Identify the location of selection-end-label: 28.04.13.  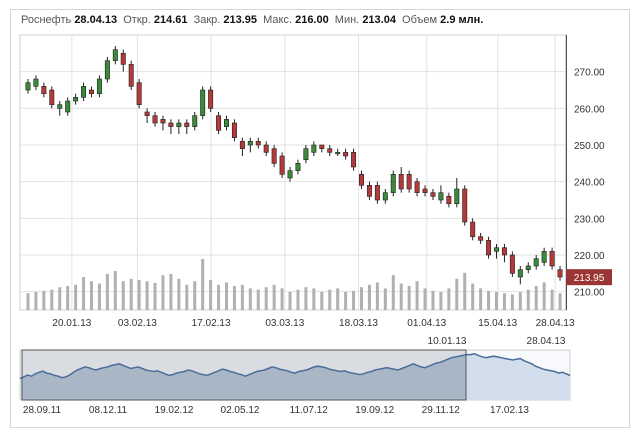
(546, 341).